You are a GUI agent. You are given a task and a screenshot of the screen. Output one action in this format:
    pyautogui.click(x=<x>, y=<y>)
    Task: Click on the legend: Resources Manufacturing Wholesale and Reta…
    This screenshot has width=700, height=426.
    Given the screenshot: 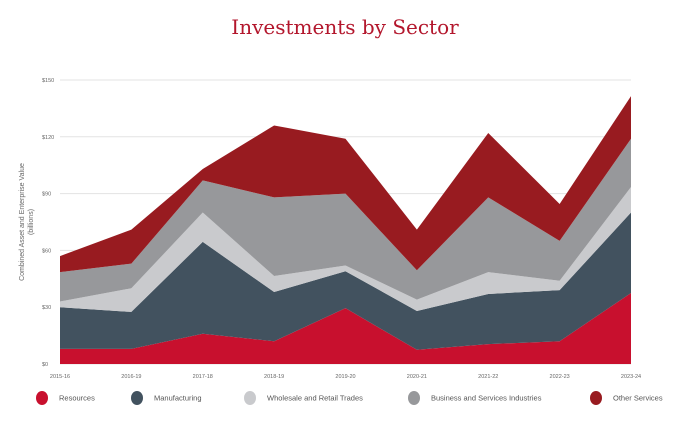 What is the action you would take?
    pyautogui.click(x=349, y=398)
    